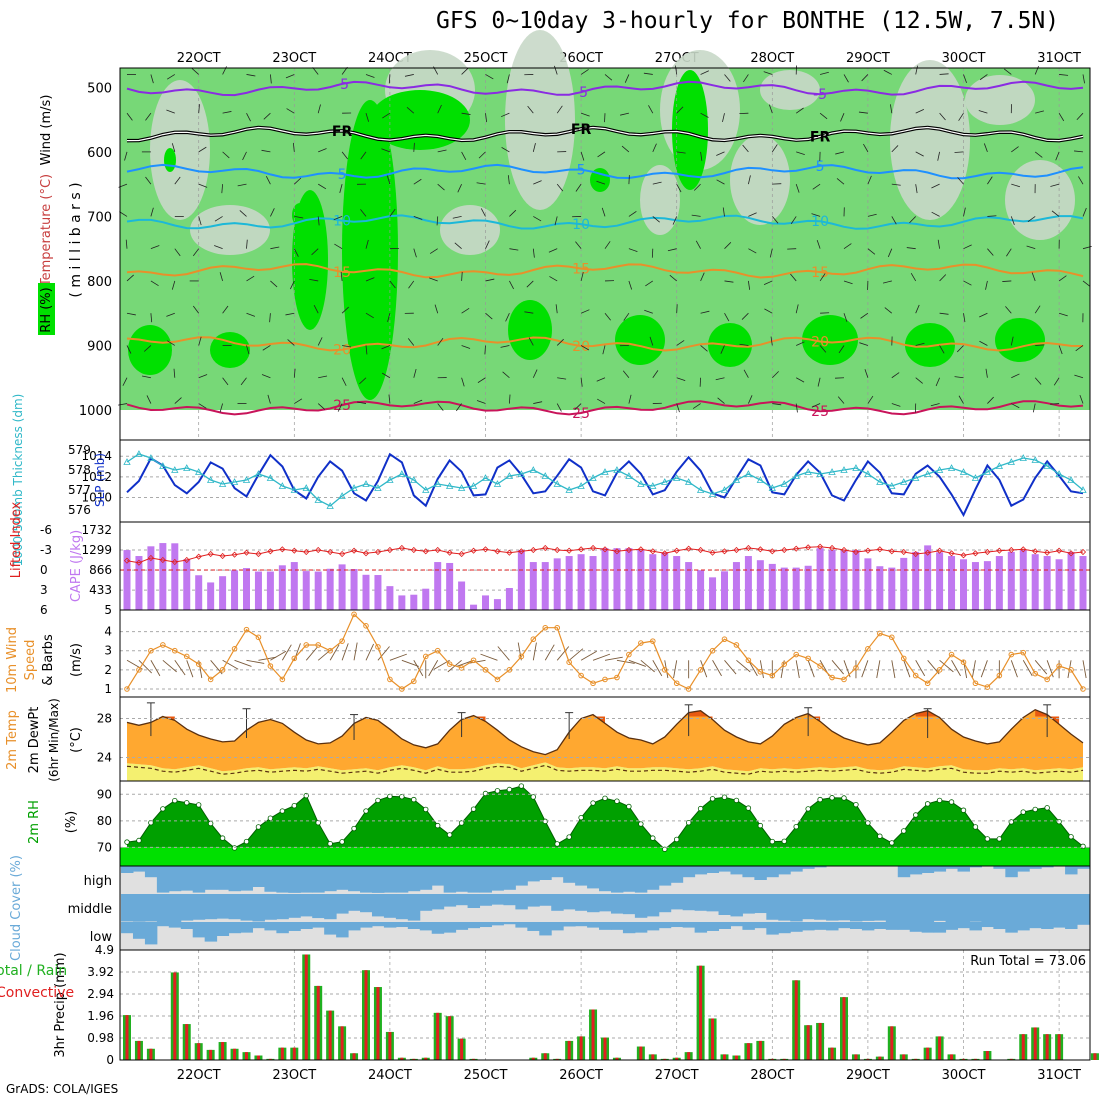 The height and width of the screenshot is (1100, 1100). I want to click on pressure-tick: 900, so click(99, 346).